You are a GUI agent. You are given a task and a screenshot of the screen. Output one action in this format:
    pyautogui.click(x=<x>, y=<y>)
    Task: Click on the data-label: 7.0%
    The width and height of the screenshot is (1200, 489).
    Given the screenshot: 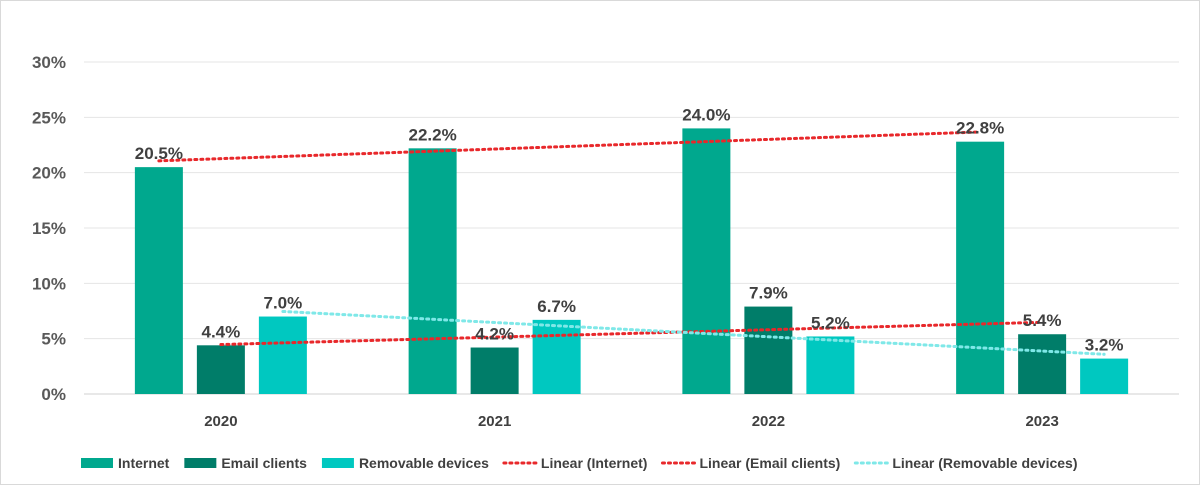 What is the action you would take?
    pyautogui.click(x=283, y=303)
    